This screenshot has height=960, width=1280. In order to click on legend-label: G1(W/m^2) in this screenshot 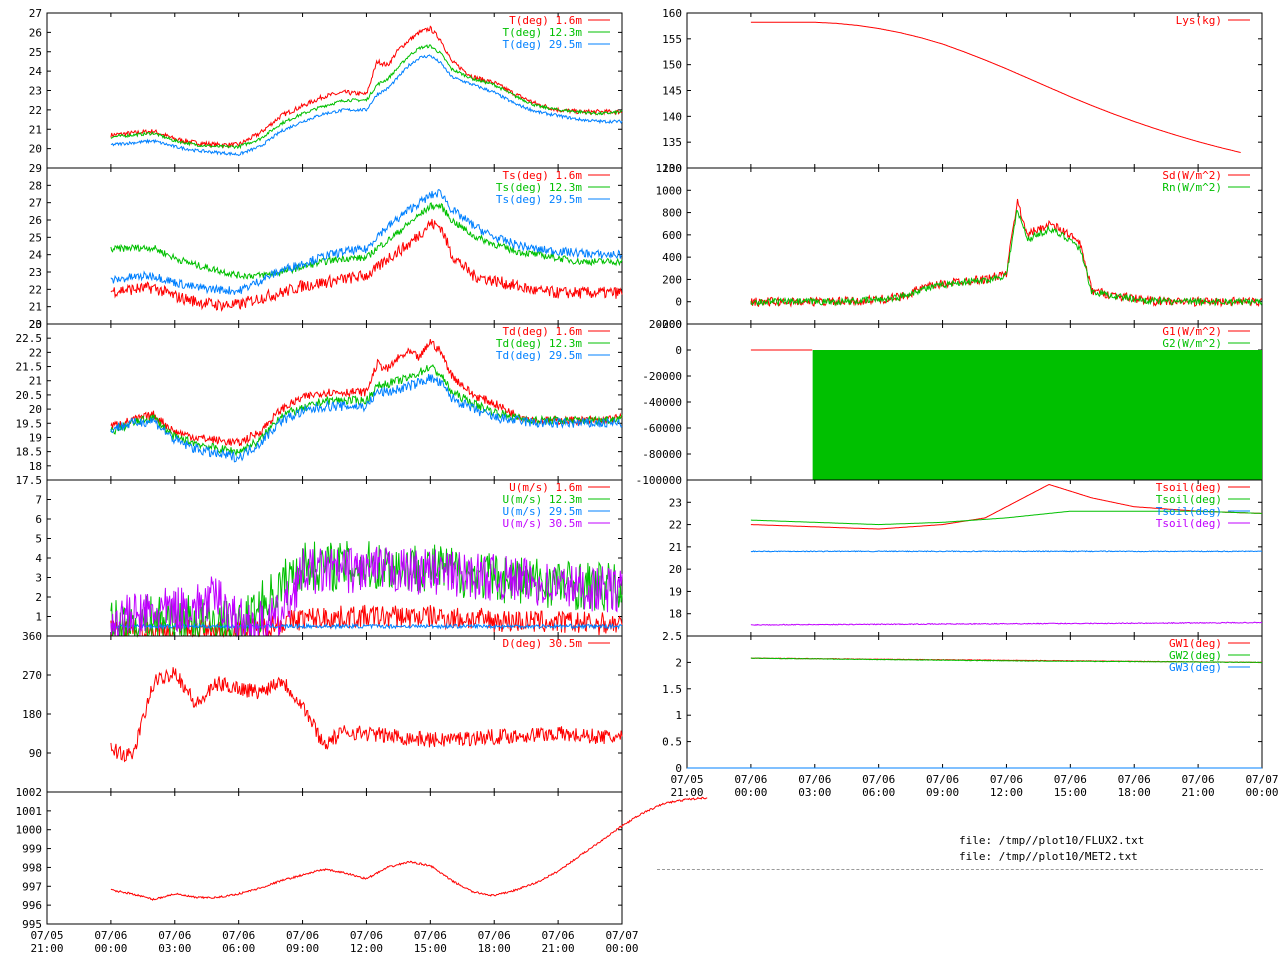, I will do `click(1192, 331)`.